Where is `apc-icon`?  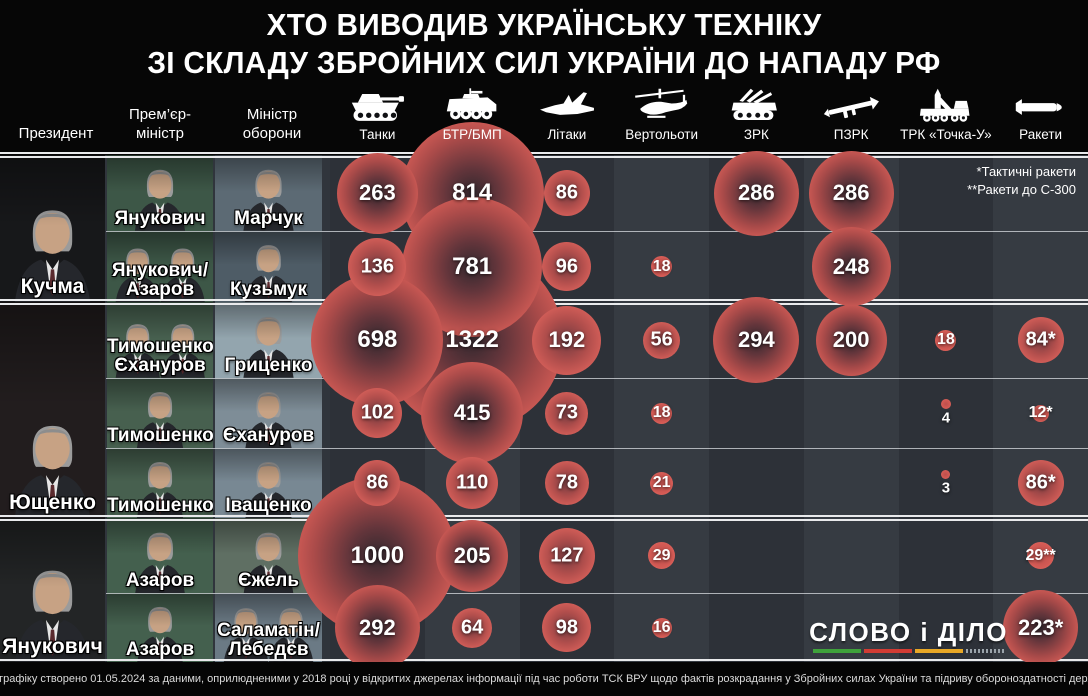
apc-icon is located at coordinates (472, 107).